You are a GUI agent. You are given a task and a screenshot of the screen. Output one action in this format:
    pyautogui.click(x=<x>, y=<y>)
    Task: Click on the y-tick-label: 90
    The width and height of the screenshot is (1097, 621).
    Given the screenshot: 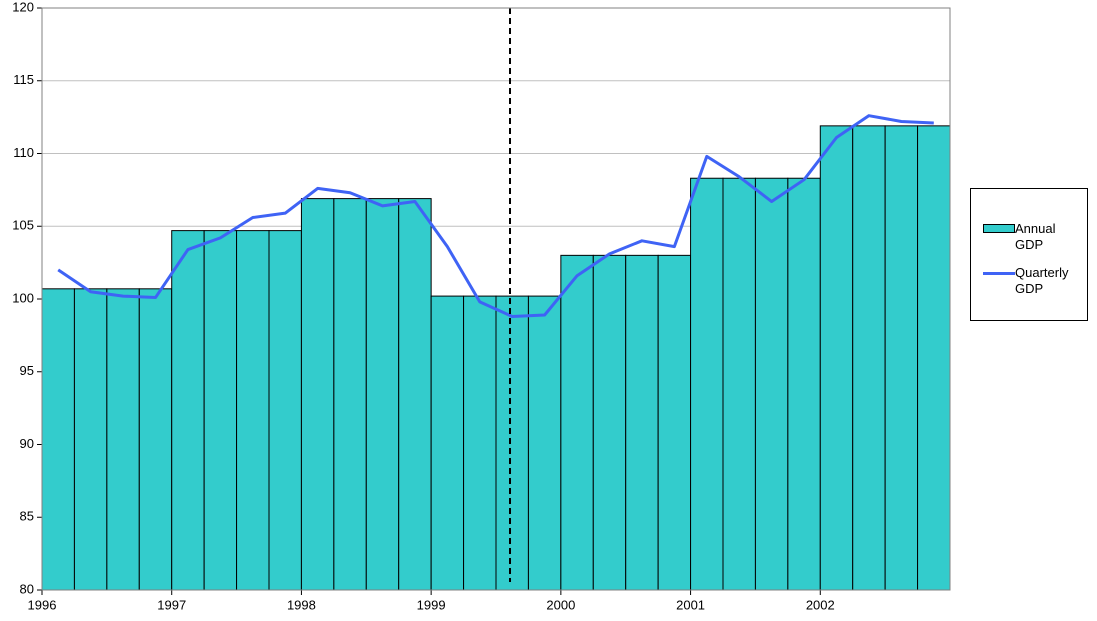 What is the action you would take?
    pyautogui.click(x=27, y=443)
    